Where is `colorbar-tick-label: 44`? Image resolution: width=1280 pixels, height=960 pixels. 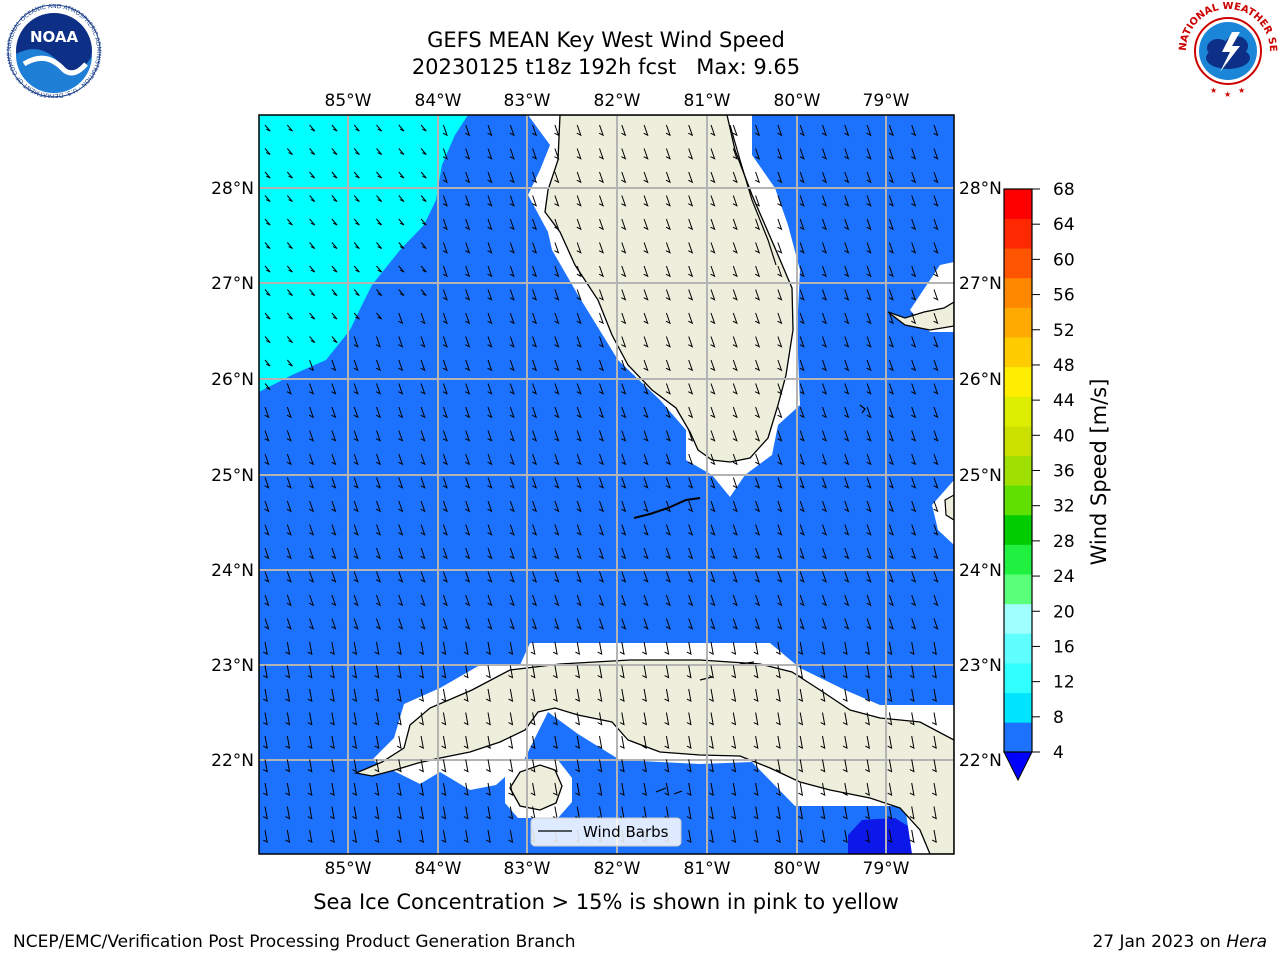
colorbar-tick-label: 44 is located at coordinates (1064, 401).